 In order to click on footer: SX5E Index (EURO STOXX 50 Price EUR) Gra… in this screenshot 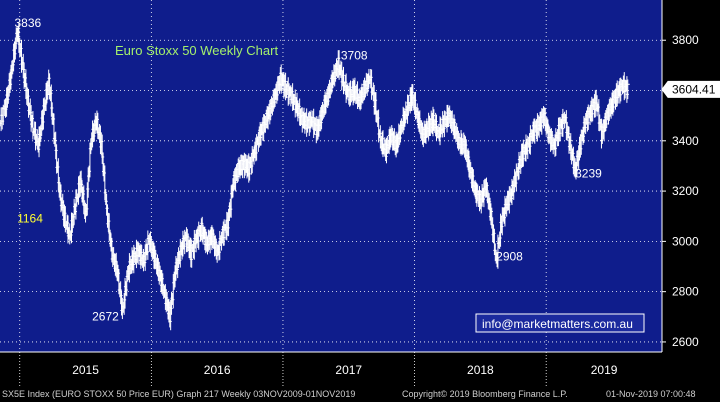, I will do `click(360, 394)`.